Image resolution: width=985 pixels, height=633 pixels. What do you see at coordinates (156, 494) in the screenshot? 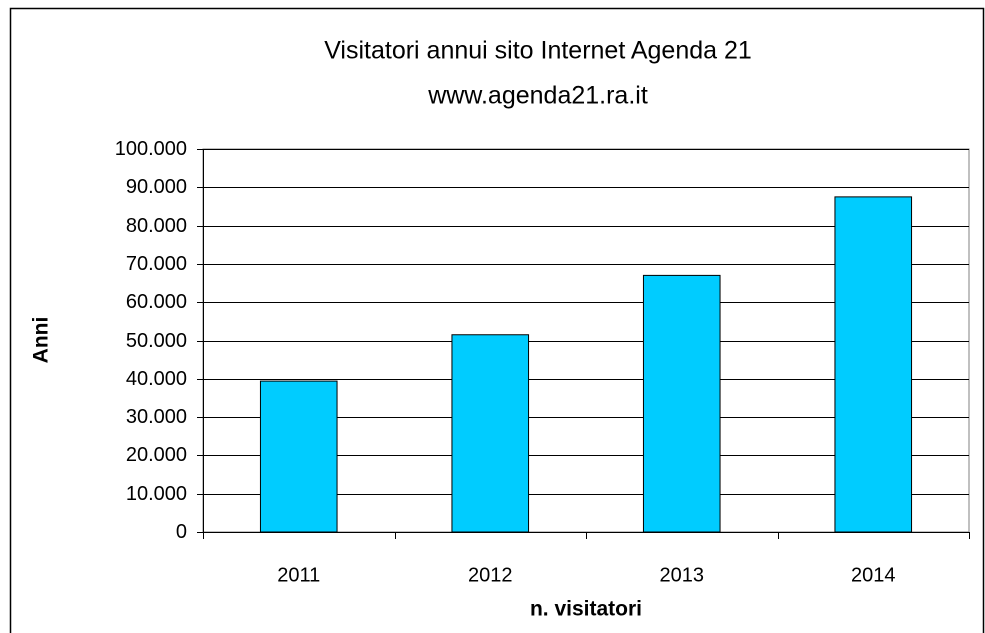
I see `y-tick-label: 10.000` at bounding box center [156, 494].